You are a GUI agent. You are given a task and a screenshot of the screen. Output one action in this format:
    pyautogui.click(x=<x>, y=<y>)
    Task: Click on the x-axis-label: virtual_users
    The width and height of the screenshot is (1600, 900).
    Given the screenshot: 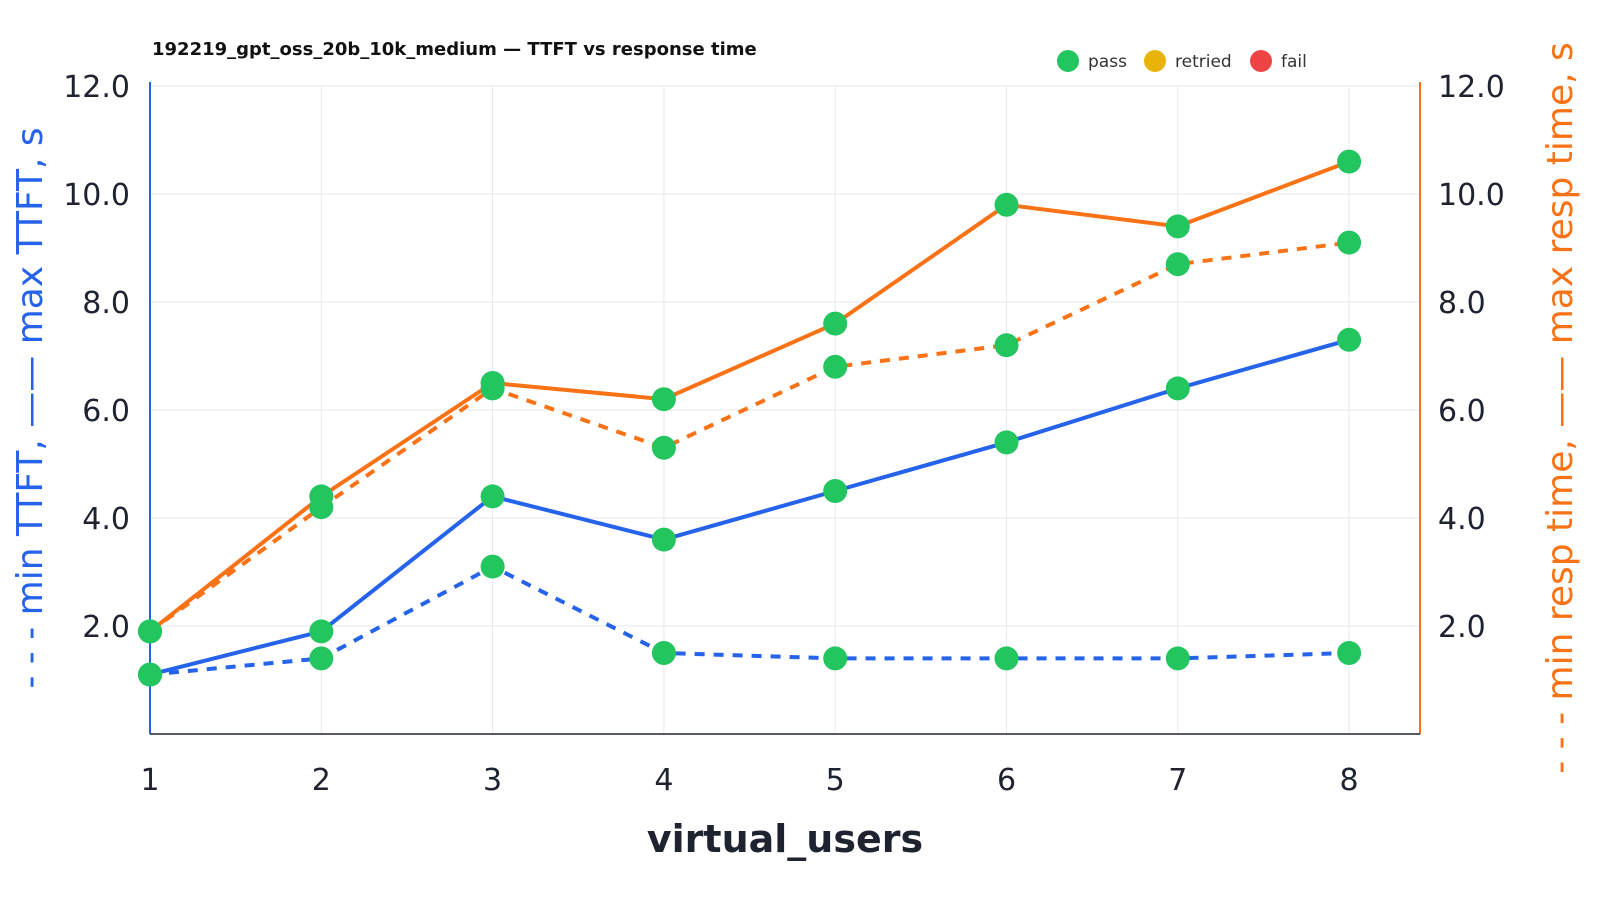 What is the action you would take?
    pyautogui.click(x=785, y=839)
    